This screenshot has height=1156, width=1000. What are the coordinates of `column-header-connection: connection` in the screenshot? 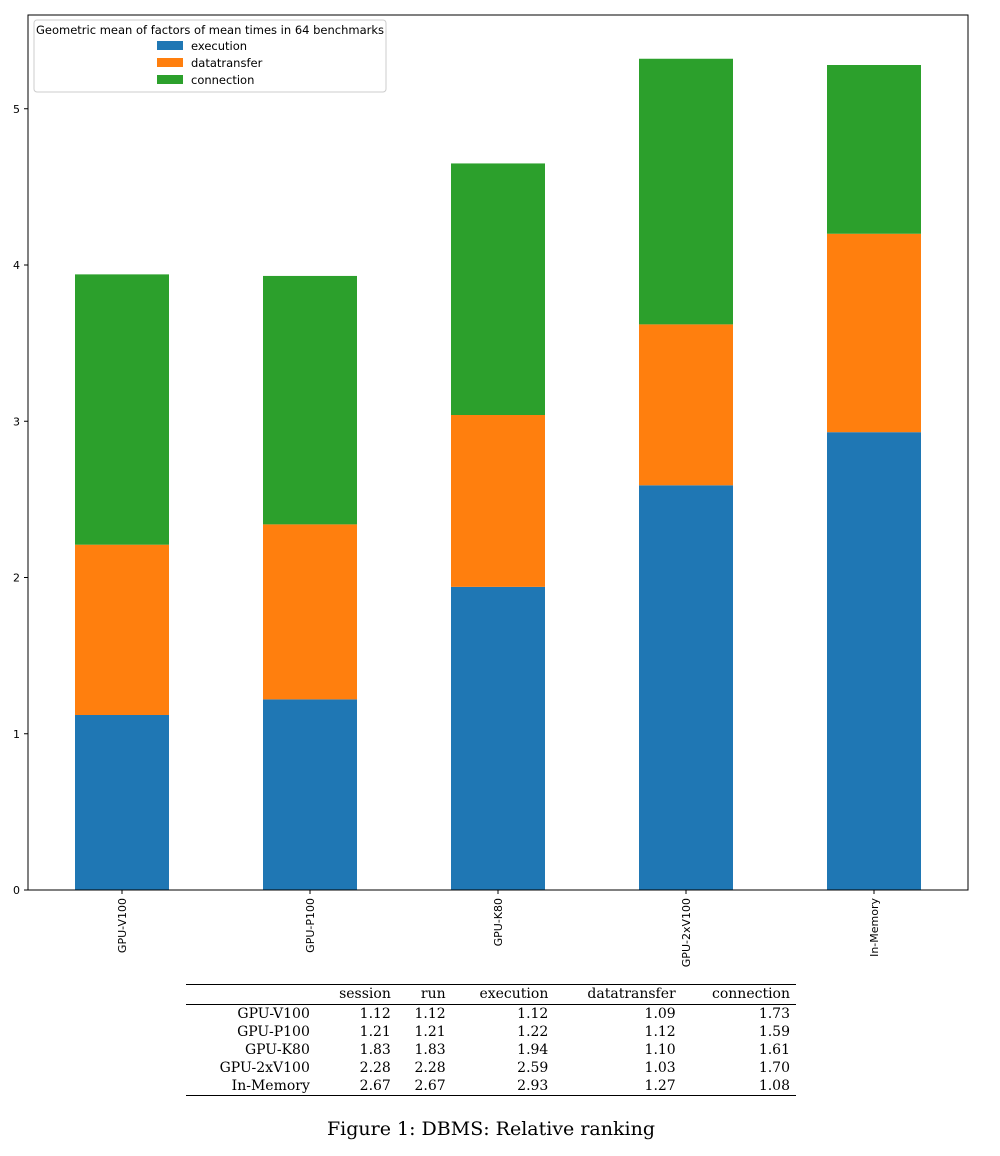 It's located at (738, 994).